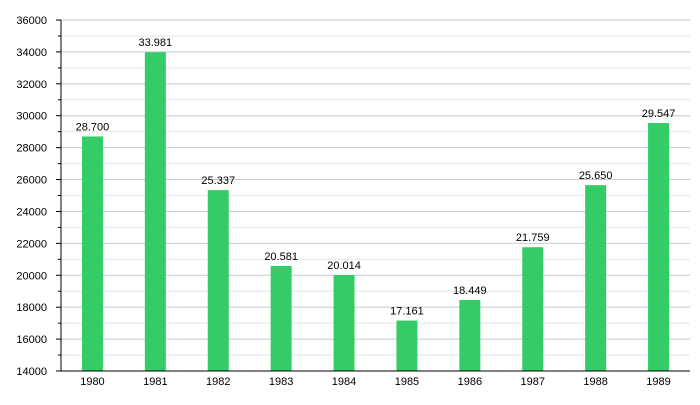  Describe the element at coordinates (344, 266) in the screenshot. I see `data-label-1984: 20.014` at that location.